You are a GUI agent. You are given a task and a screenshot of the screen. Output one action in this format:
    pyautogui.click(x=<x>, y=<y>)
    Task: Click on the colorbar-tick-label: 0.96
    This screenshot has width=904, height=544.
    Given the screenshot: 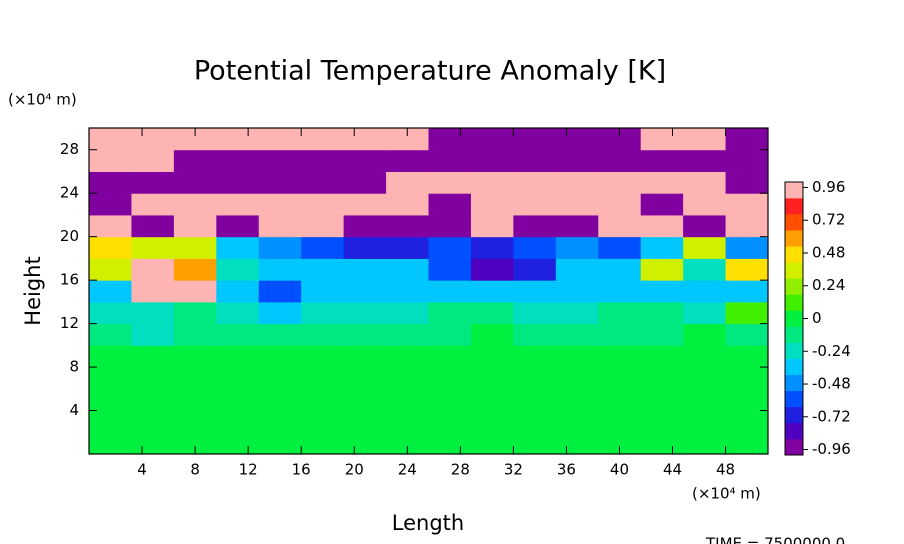 What is the action you would take?
    pyautogui.click(x=828, y=187)
    